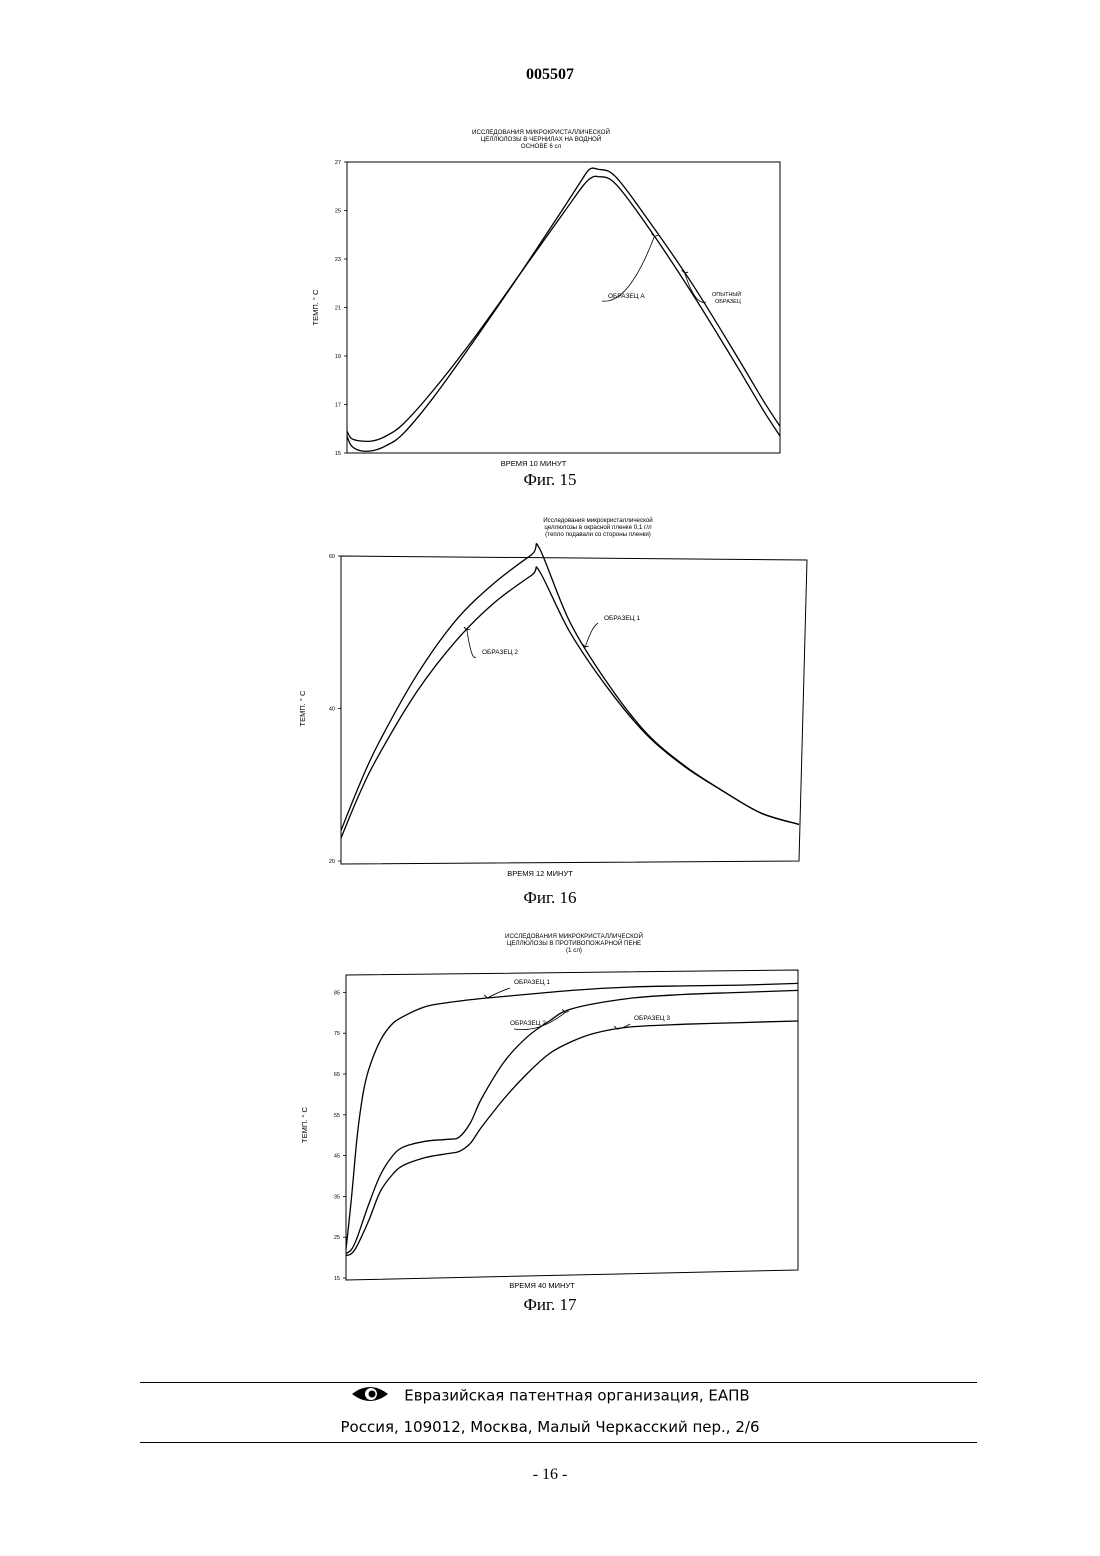 The width and height of the screenshot is (1100, 1556). I want to click on y-tick-label: 27, so click(338, 163).